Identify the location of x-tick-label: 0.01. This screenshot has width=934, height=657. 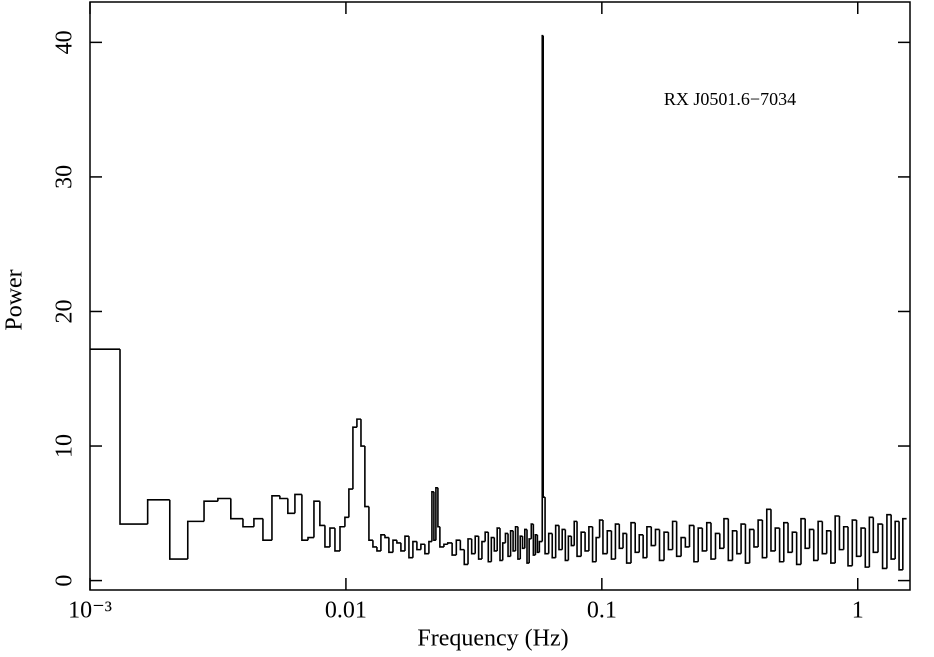
(346, 611).